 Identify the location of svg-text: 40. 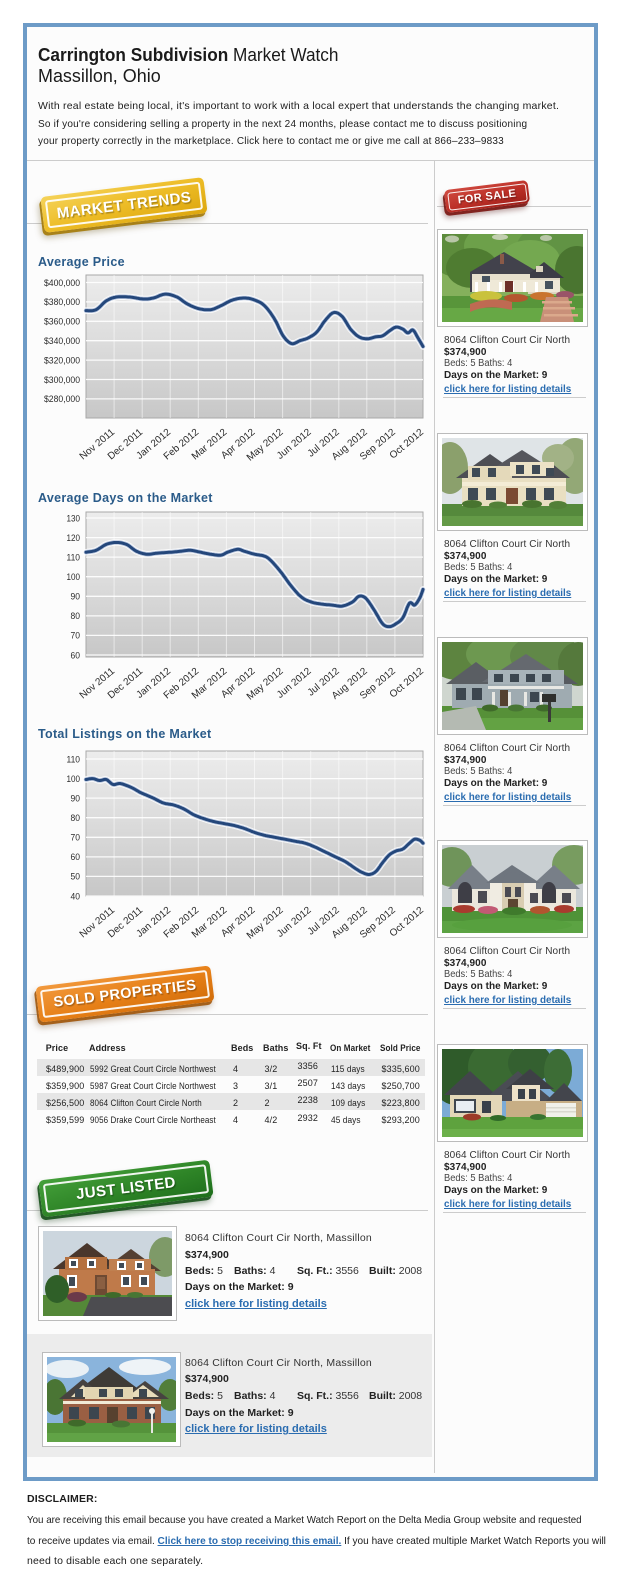
(76, 896).